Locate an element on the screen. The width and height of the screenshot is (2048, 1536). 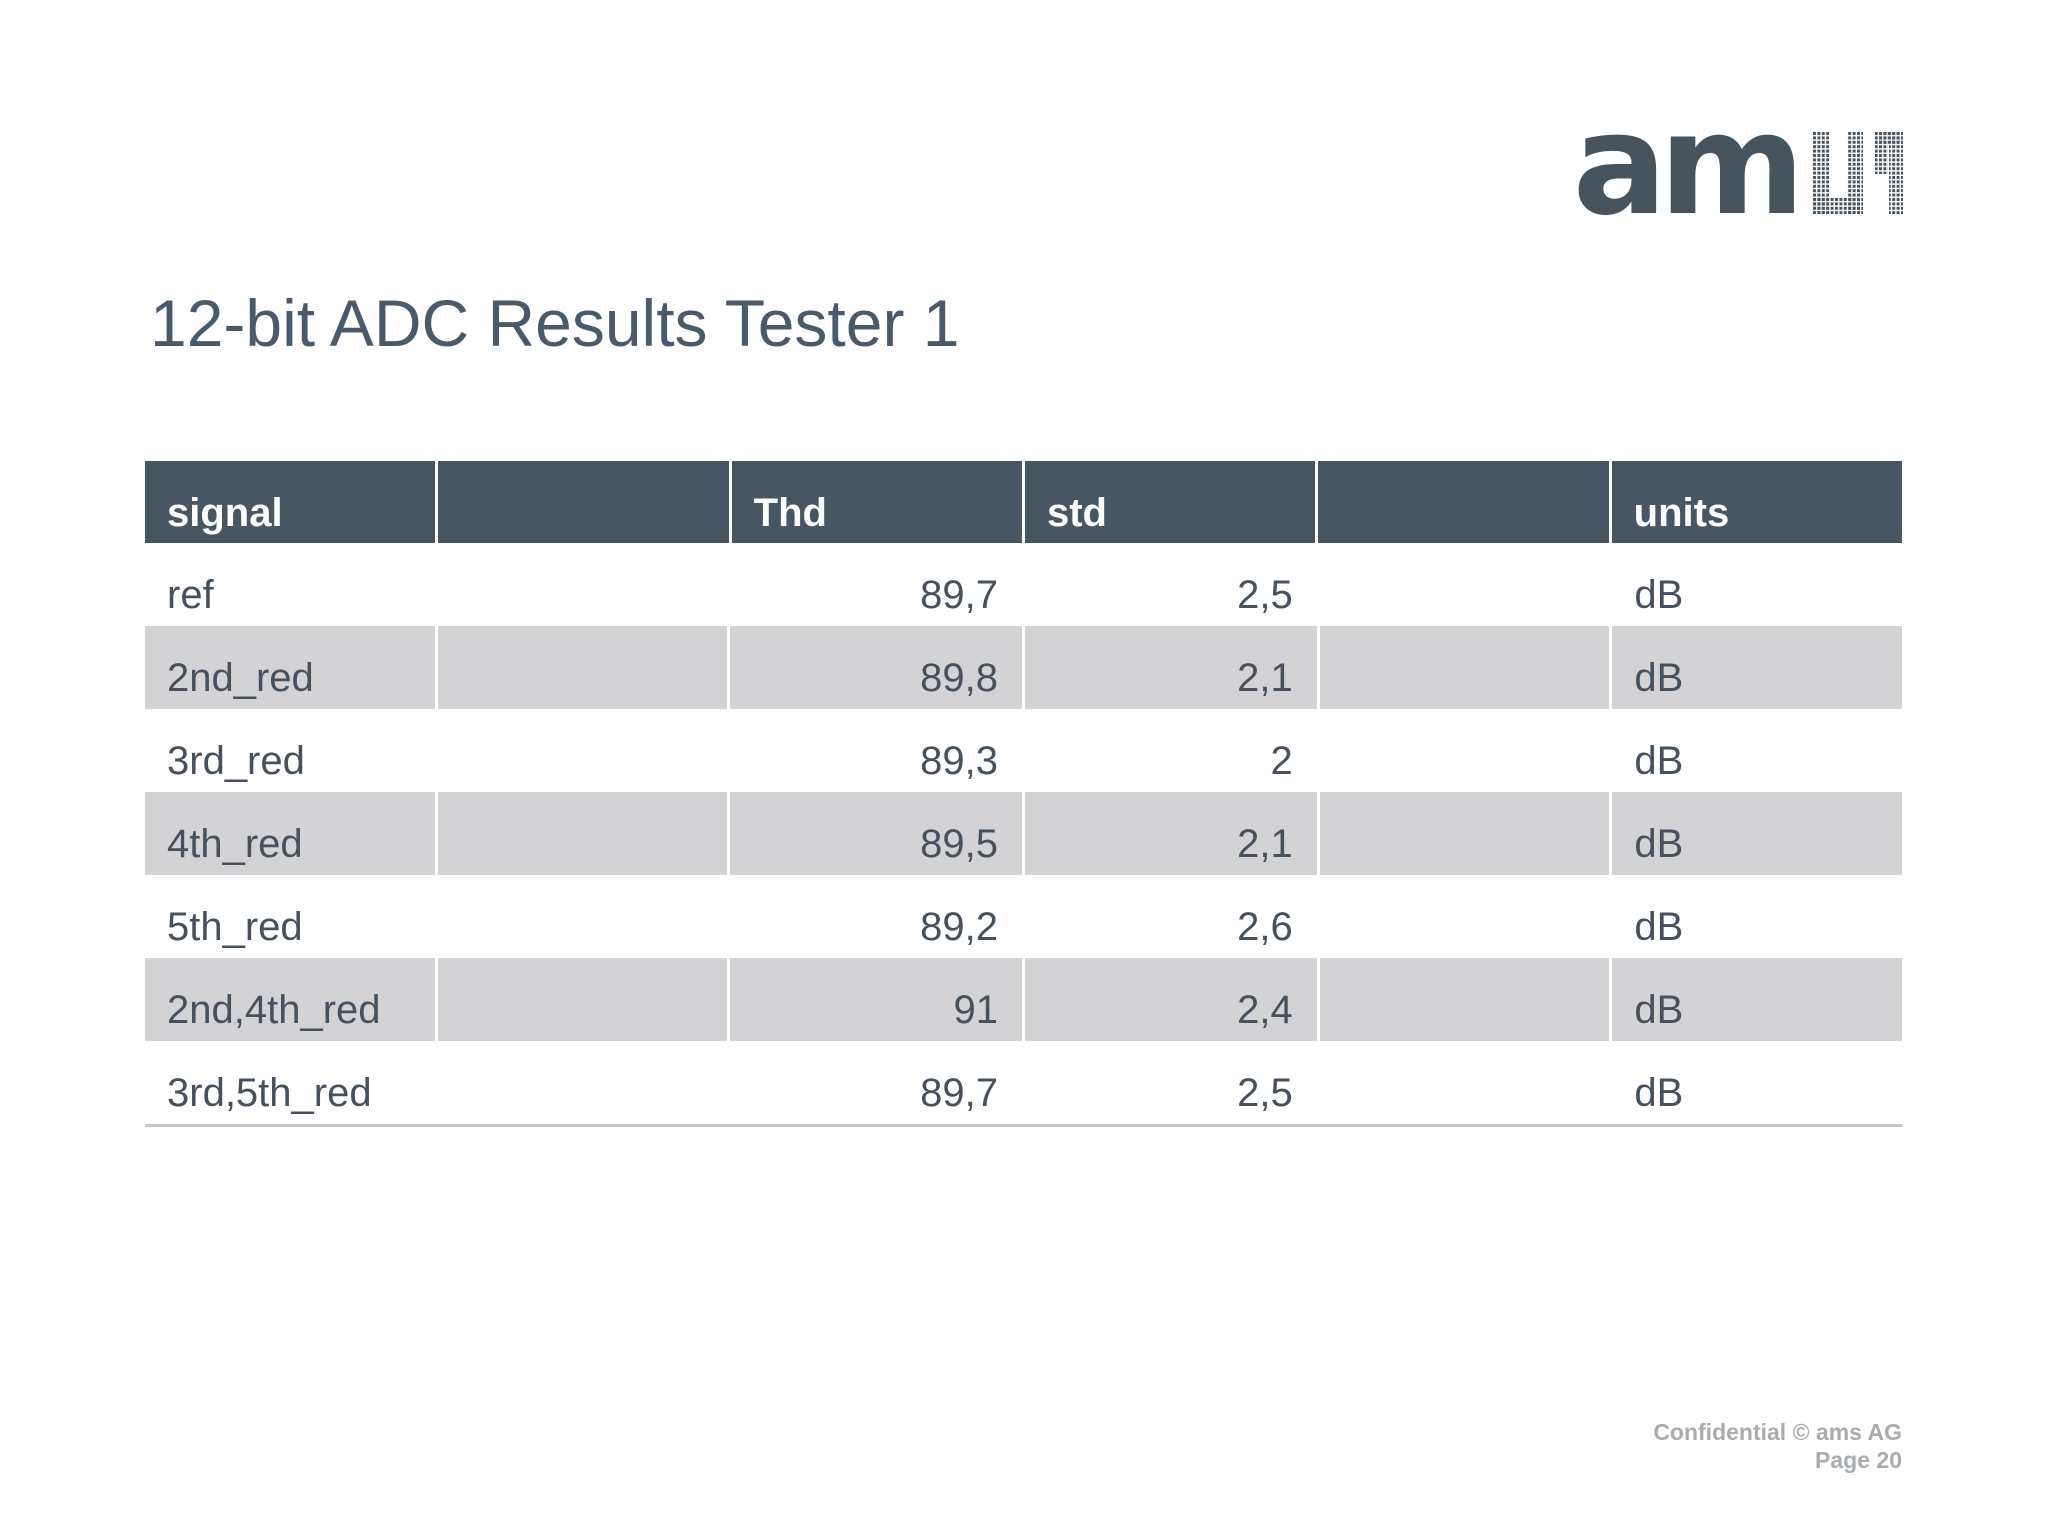
table-row: 4th_red 89,5 2,1 dB is located at coordinates (1023, 833).